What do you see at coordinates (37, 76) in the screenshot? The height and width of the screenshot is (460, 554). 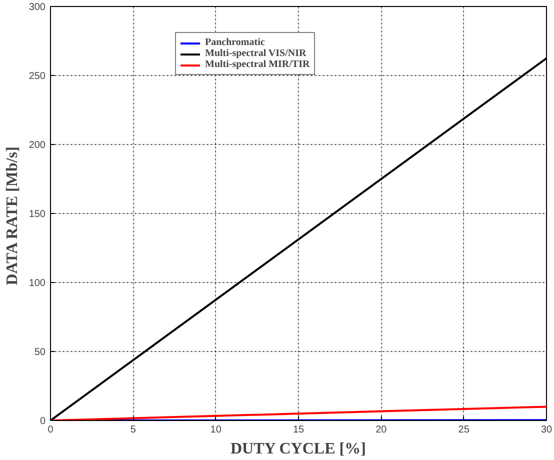 I see `y-tick-label: 250` at bounding box center [37, 76].